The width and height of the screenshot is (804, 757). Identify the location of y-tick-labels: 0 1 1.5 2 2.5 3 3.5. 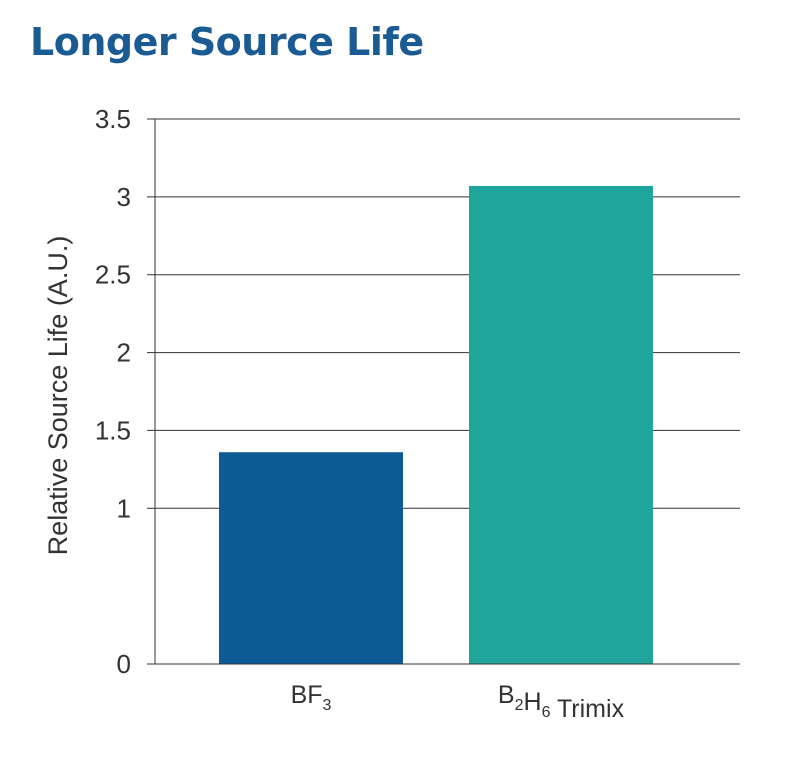
(113, 391).